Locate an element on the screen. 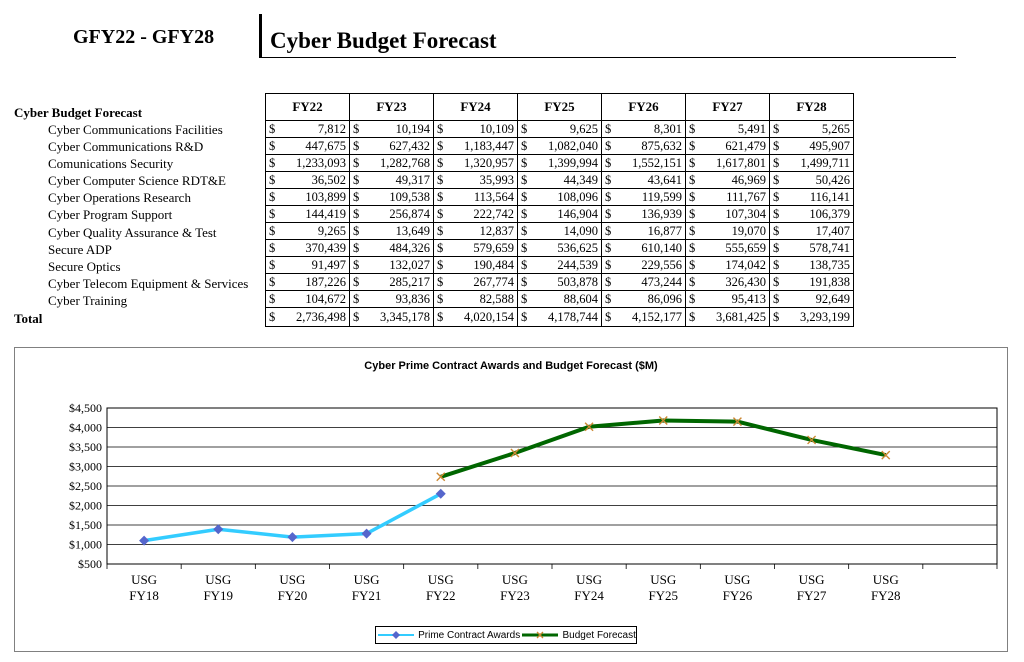  cell-value: 1,552,151 is located at coordinates (657, 163).